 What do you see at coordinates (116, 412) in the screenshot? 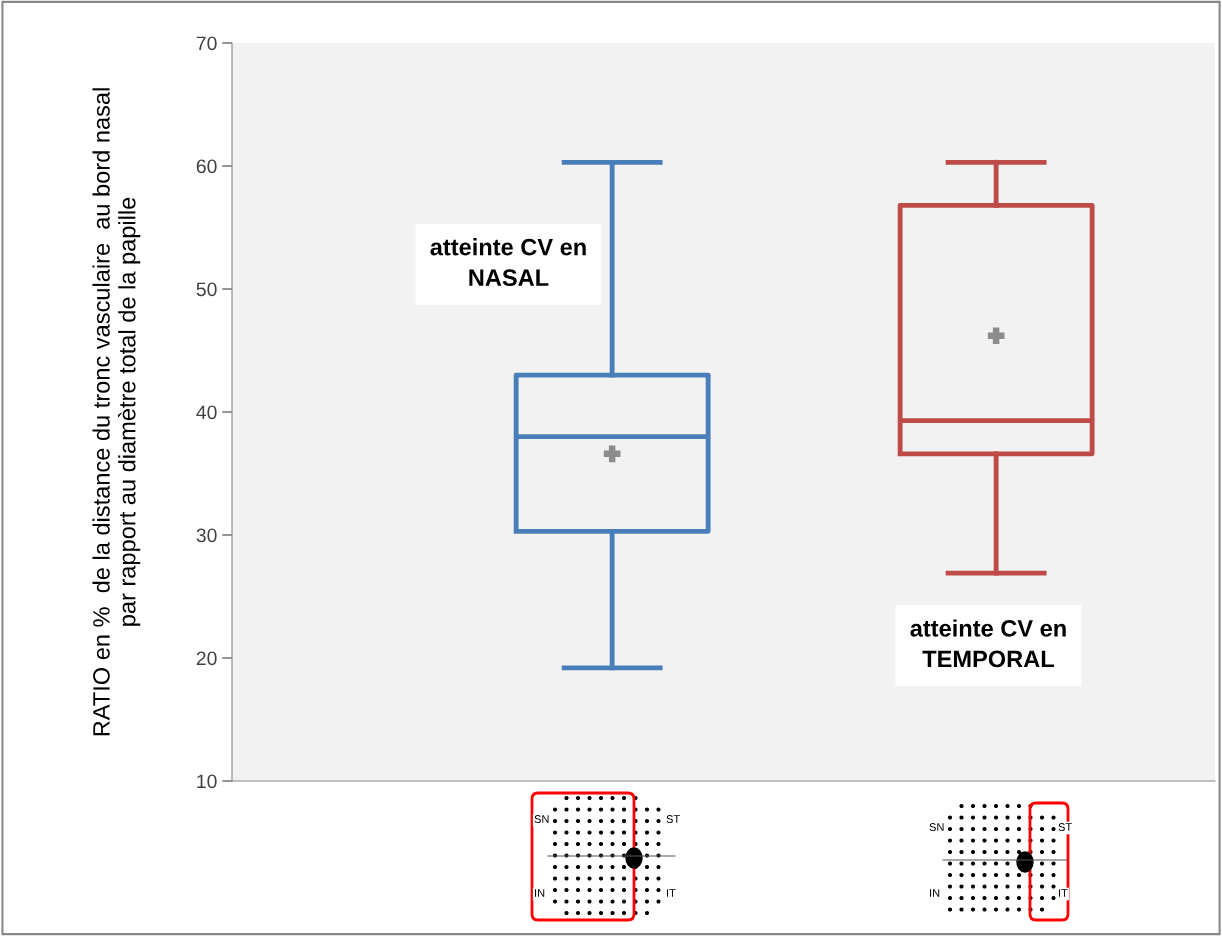
I see `y-axis-title: RATIO en % de la distance du tronc vasculaire au bord nasal par rapport au diamètre total de la papille` at bounding box center [116, 412].